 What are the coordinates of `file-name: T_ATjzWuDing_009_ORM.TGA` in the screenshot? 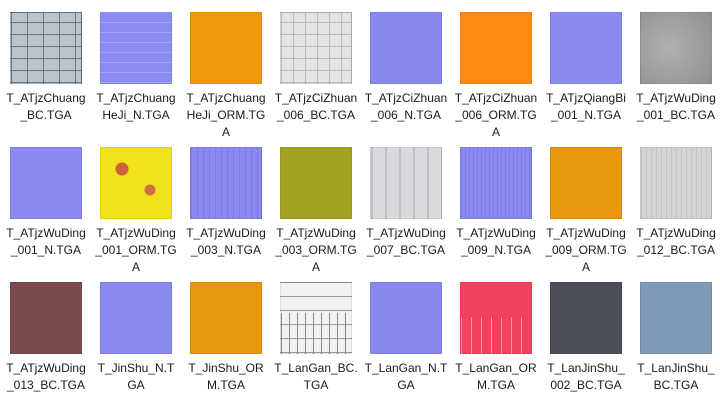 It's located at (586, 250).